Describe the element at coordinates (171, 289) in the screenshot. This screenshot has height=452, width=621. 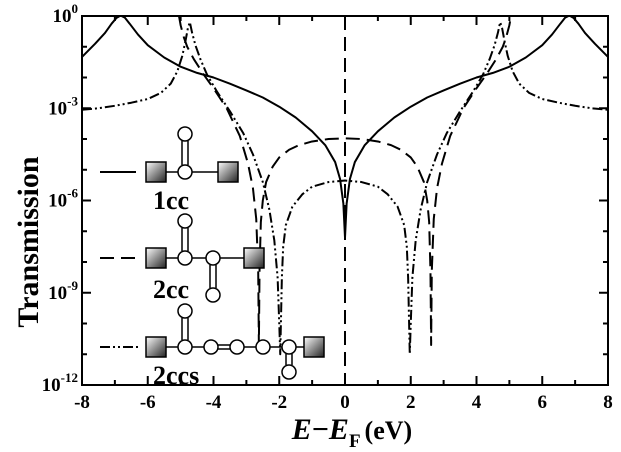
I see `legend-label-2cc: 2cc` at that location.